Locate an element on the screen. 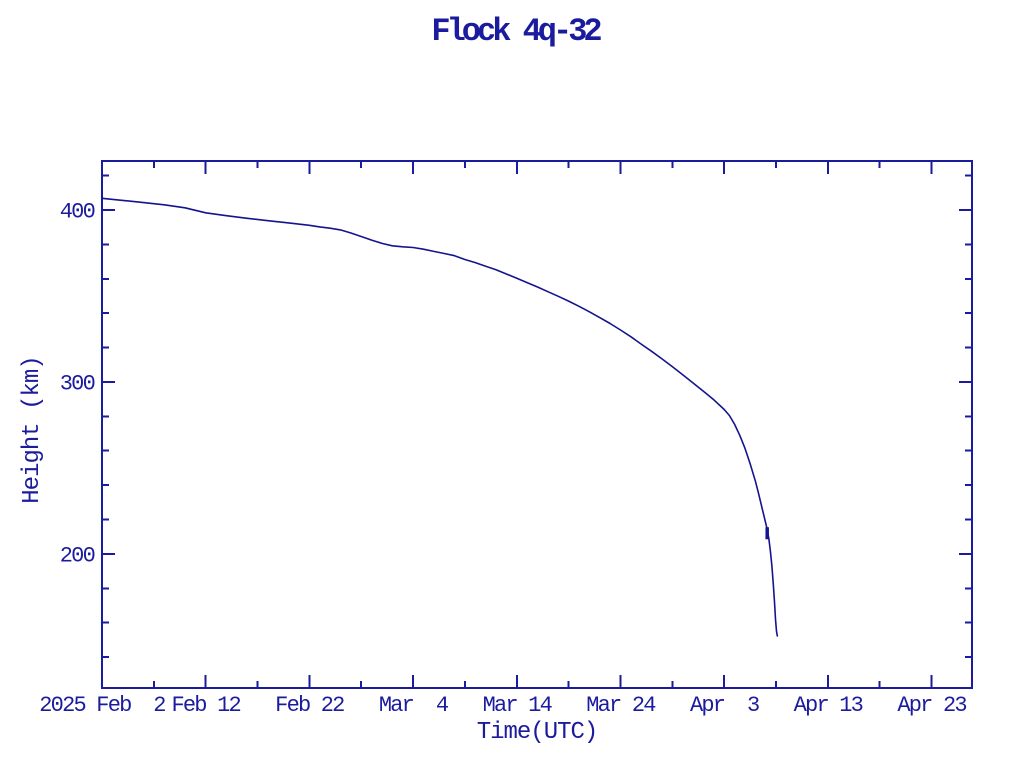 This screenshot has width=1024, height=768. y-tick-label: 400 is located at coordinates (77, 212).